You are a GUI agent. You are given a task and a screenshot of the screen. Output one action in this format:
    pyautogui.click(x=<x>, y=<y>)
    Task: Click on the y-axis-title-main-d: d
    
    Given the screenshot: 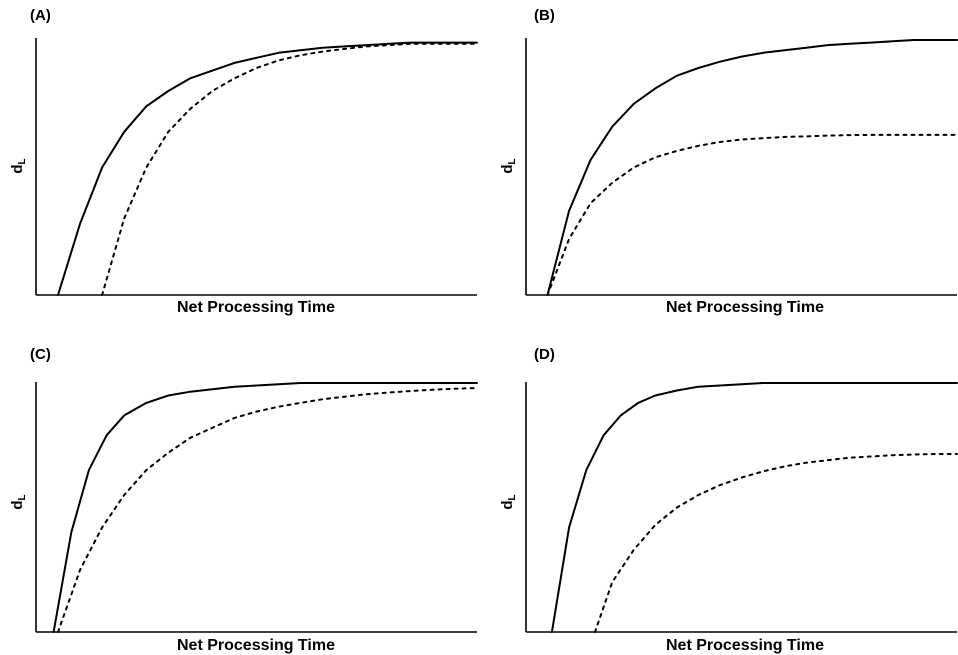 What is the action you would take?
    pyautogui.click(x=507, y=504)
    